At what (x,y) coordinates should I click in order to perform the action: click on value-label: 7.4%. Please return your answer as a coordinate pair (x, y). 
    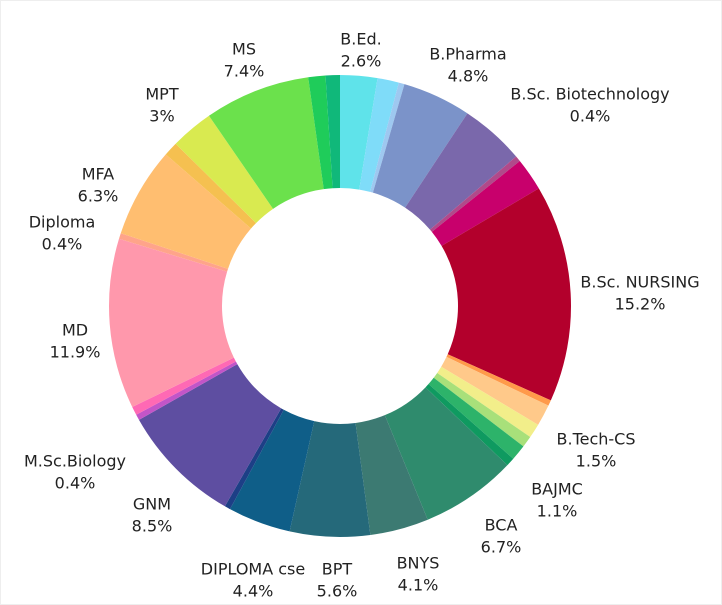
    Looking at the image, I should click on (244, 71).